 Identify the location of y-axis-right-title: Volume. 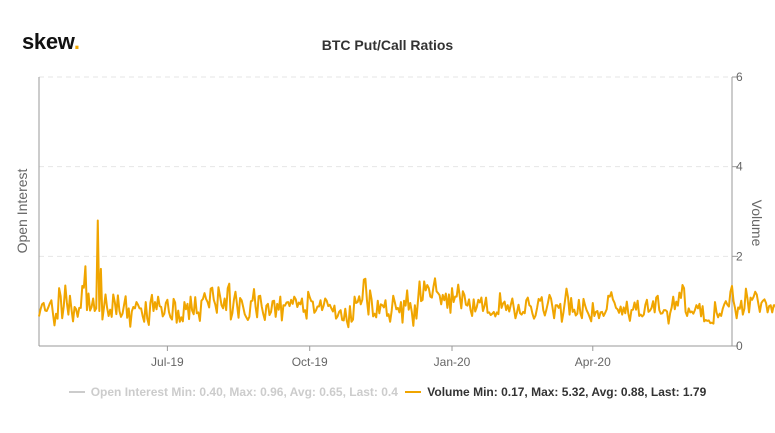
(757, 223).